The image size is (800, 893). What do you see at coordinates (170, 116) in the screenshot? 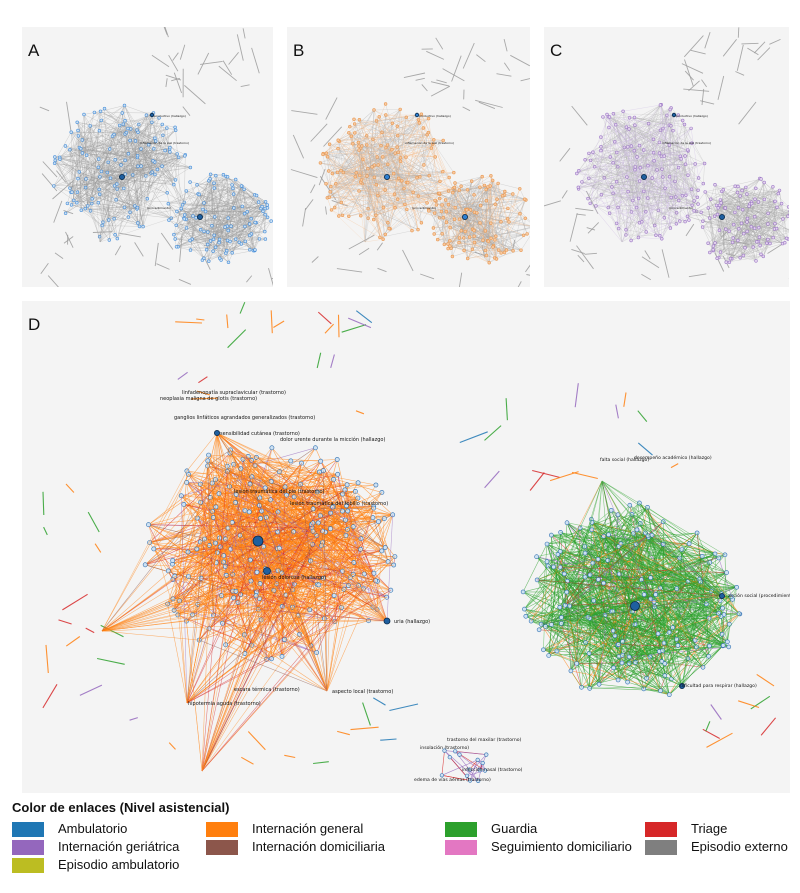
I see `node-label: productivo (hallazgo)` at bounding box center [170, 116].